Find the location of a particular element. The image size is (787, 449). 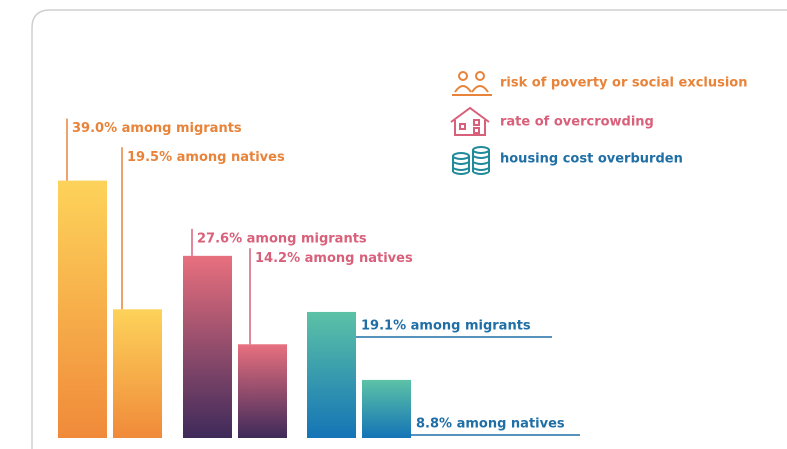

value-label: 27.6% among migrants is located at coordinates (282, 238).